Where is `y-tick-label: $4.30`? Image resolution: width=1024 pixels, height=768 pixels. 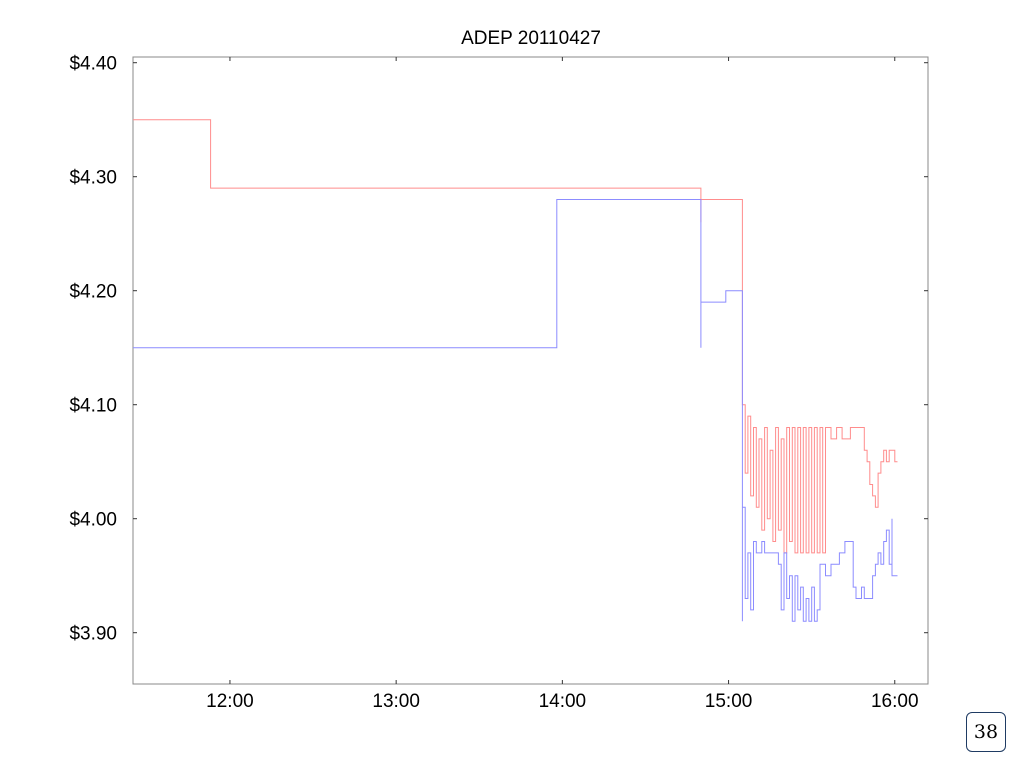 y-tick-label: $4.30 is located at coordinates (93, 178).